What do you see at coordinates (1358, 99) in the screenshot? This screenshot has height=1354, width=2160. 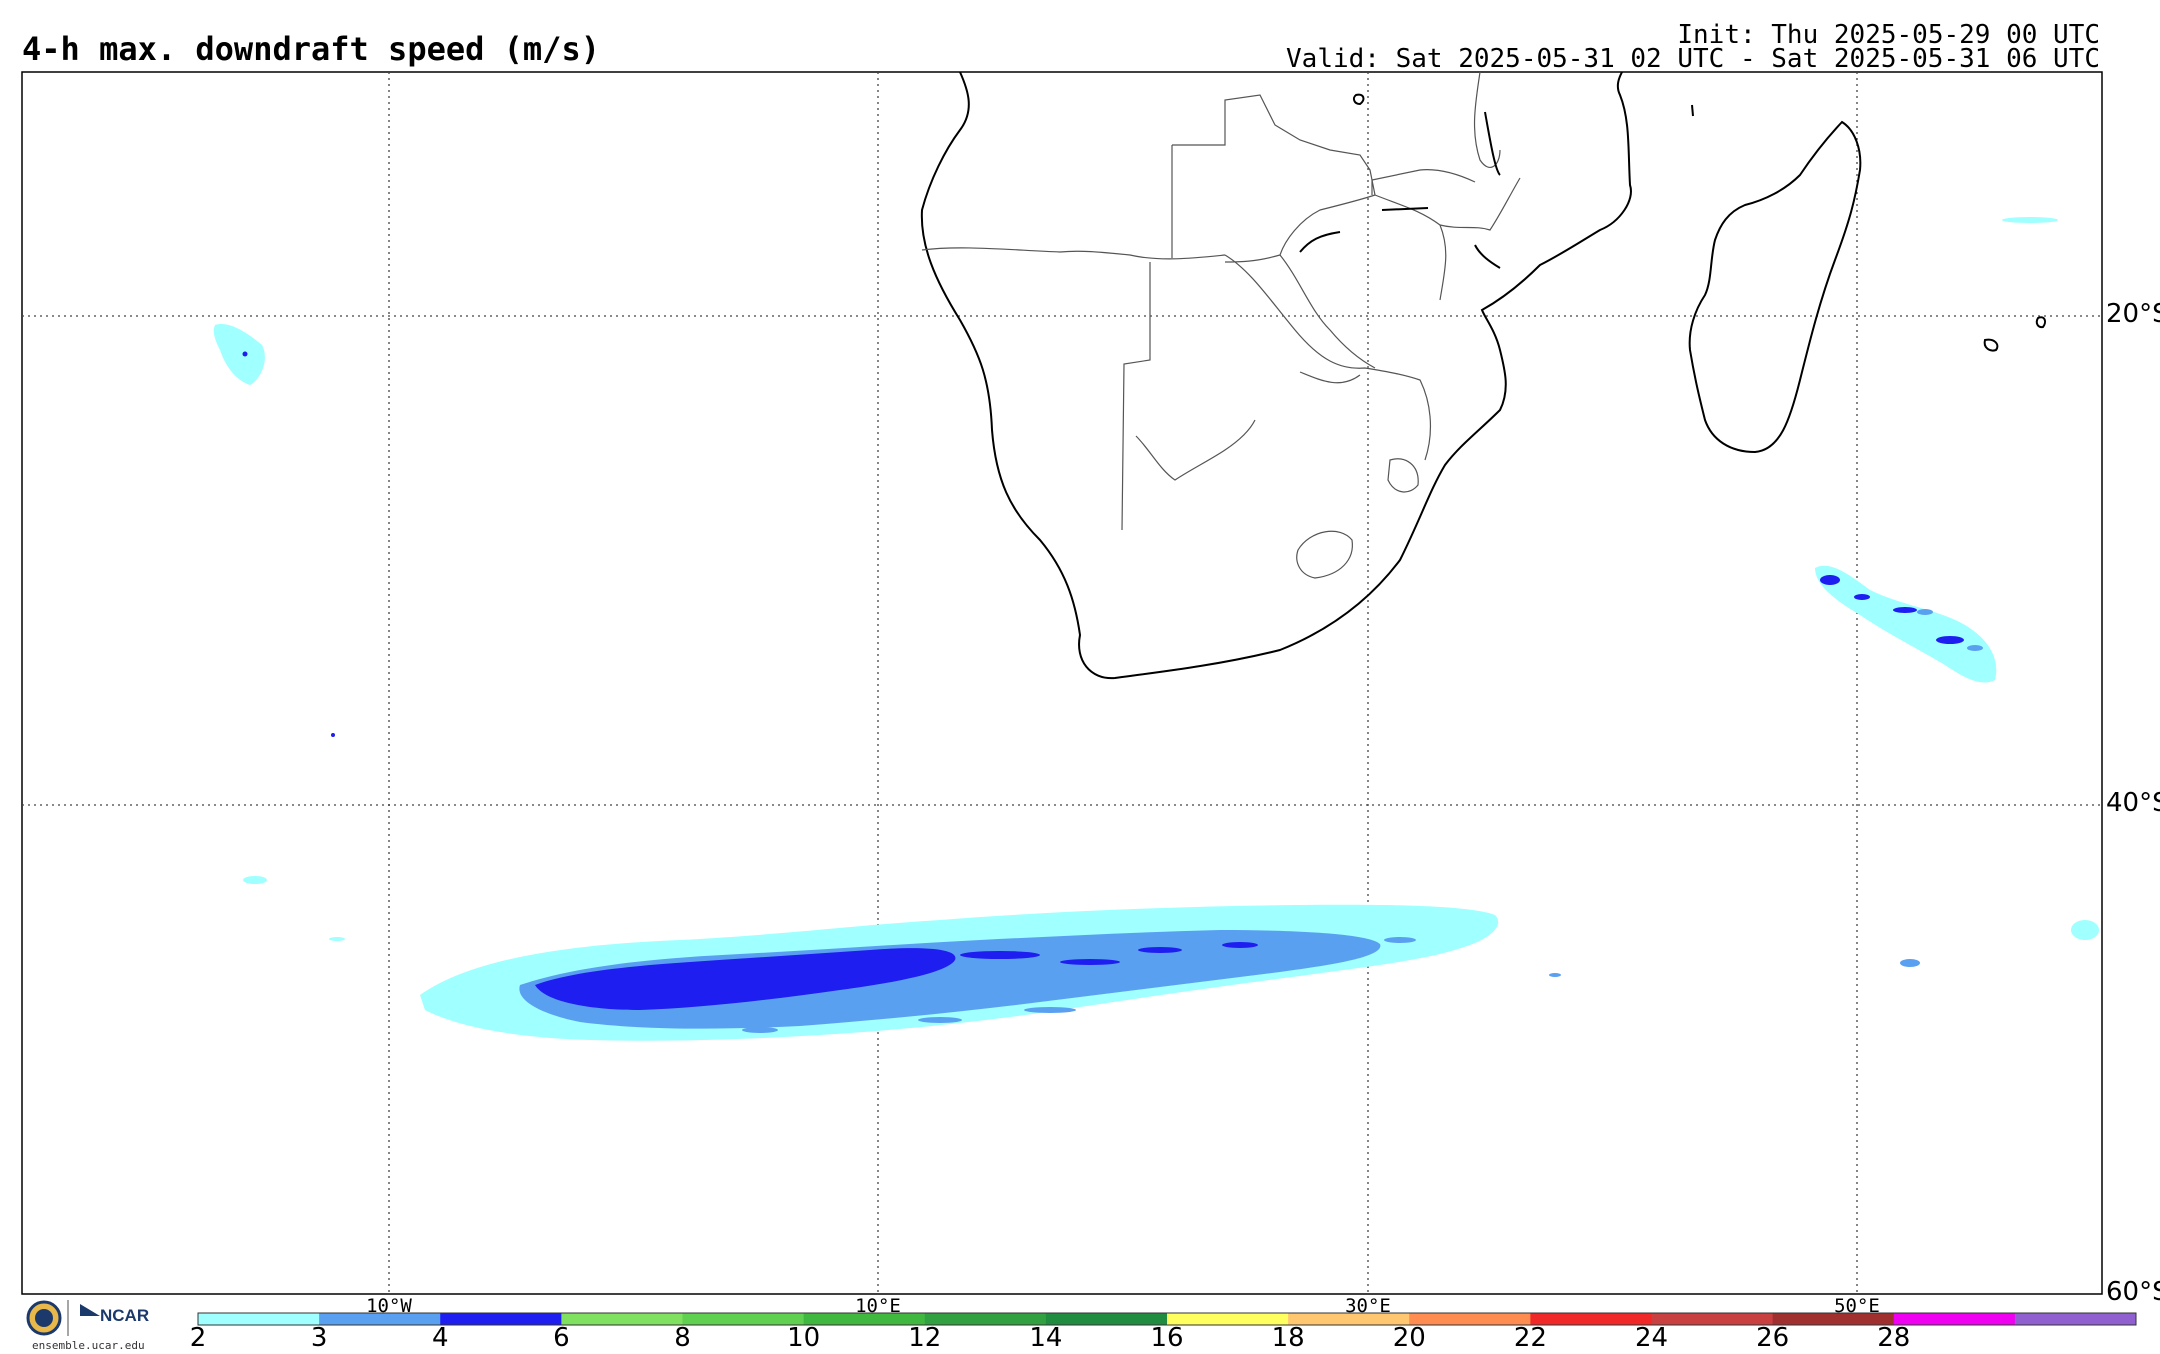 I see `lake-victoria-piece` at bounding box center [1358, 99].